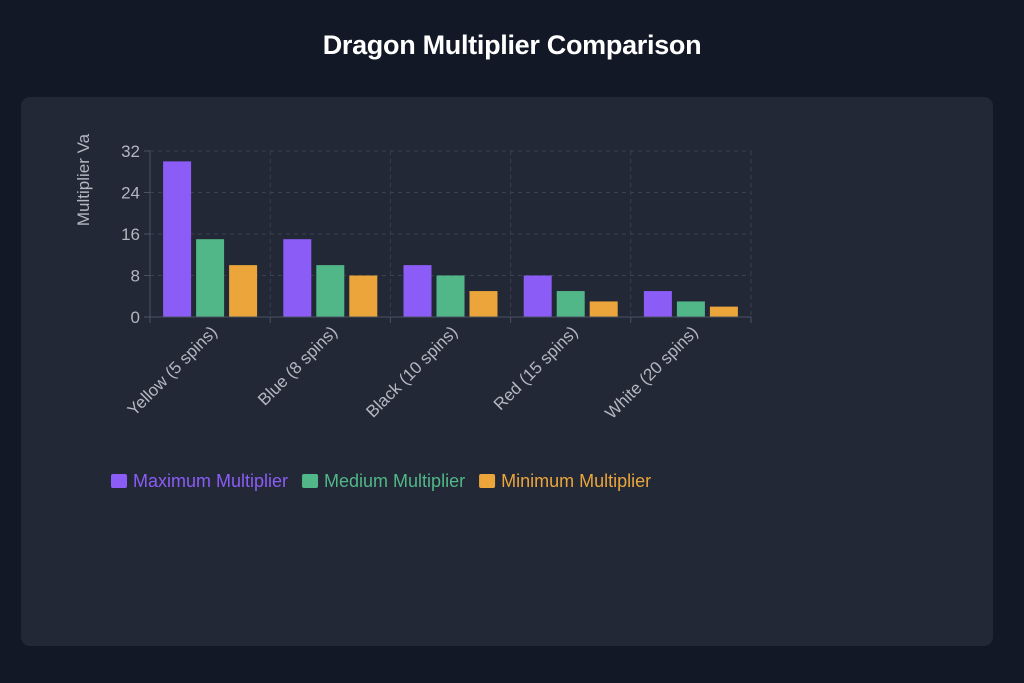 The width and height of the screenshot is (1024, 683). I want to click on x-tick-label: White (20 spins), so click(651, 372).